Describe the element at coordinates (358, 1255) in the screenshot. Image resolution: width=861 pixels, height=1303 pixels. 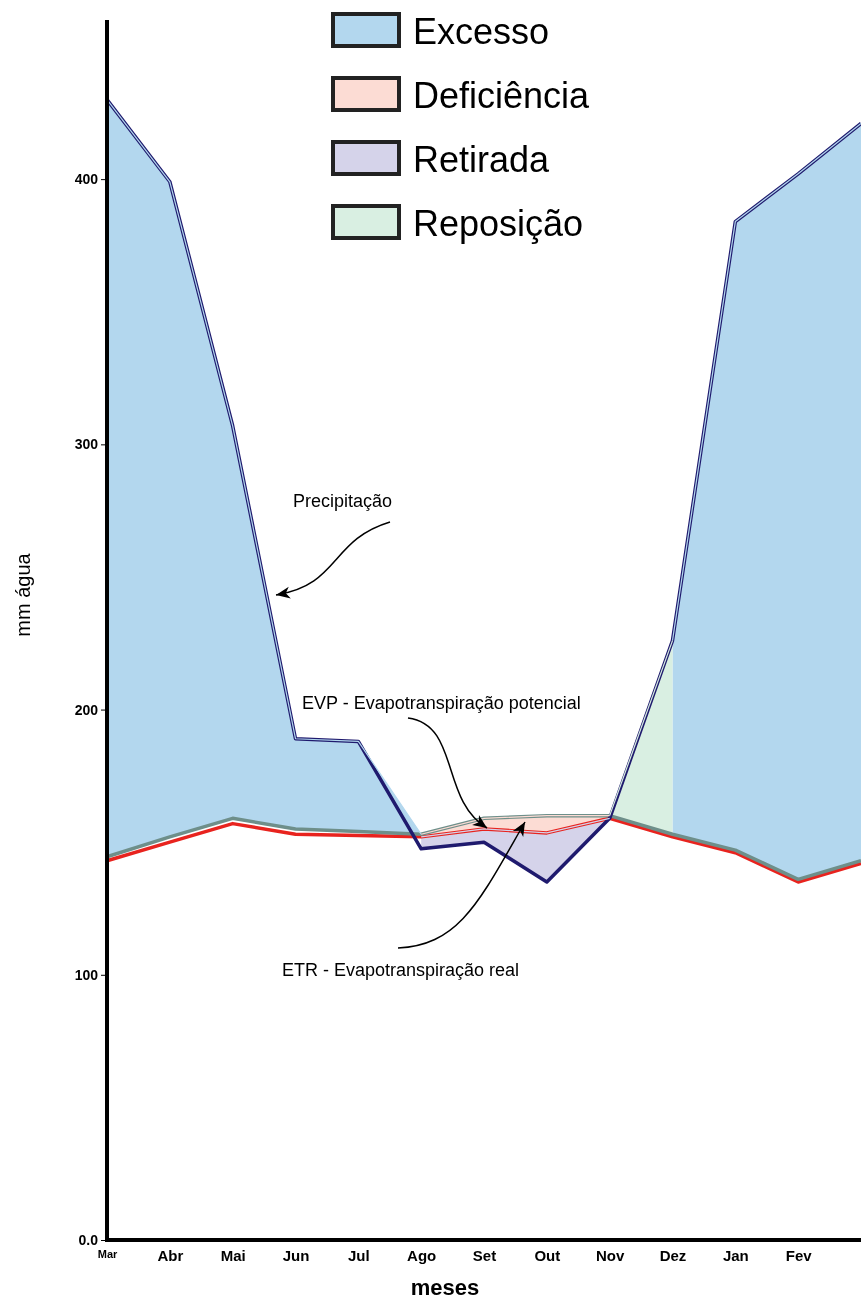
I see `x-tick-label: Jul` at that location.